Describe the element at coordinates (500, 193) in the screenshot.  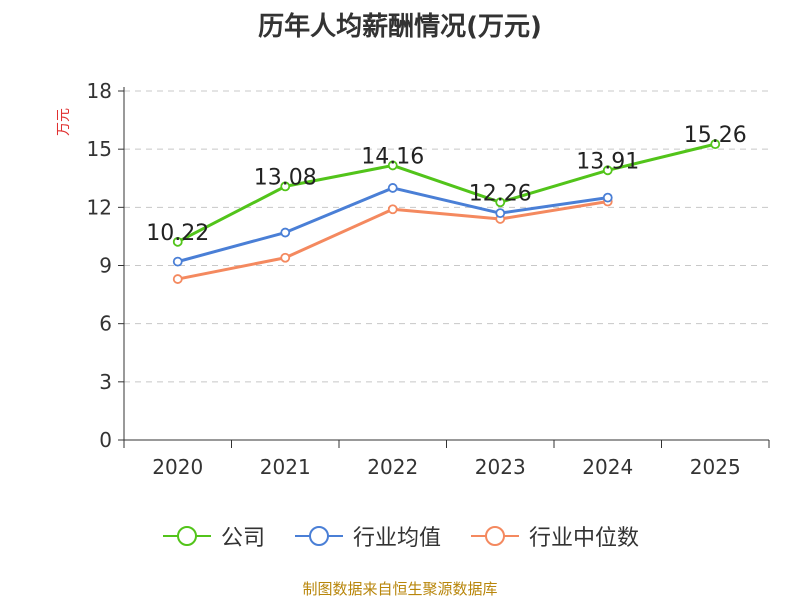
I see `data-label: 12.26` at that location.